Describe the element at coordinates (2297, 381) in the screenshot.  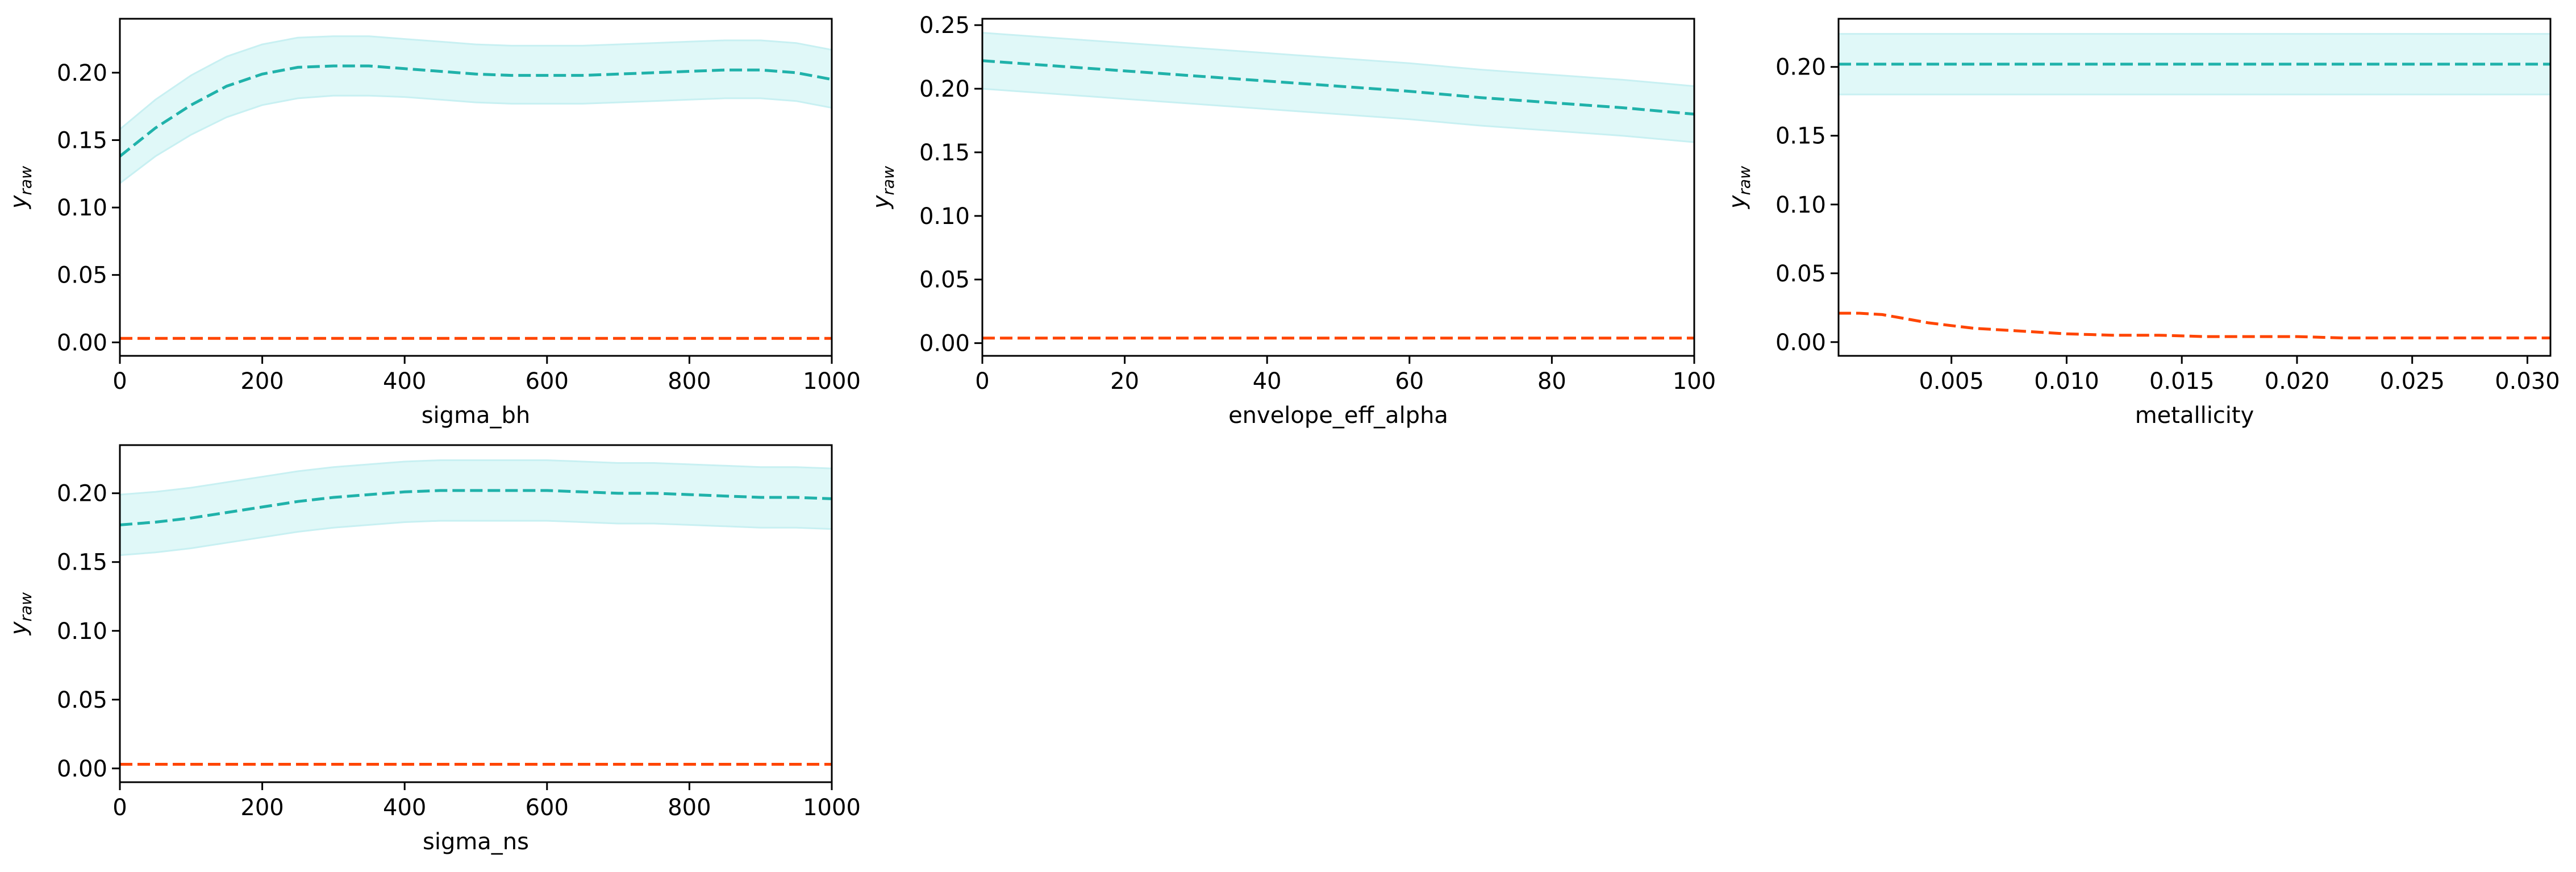
I see `x-tick-label: 0.020` at that location.